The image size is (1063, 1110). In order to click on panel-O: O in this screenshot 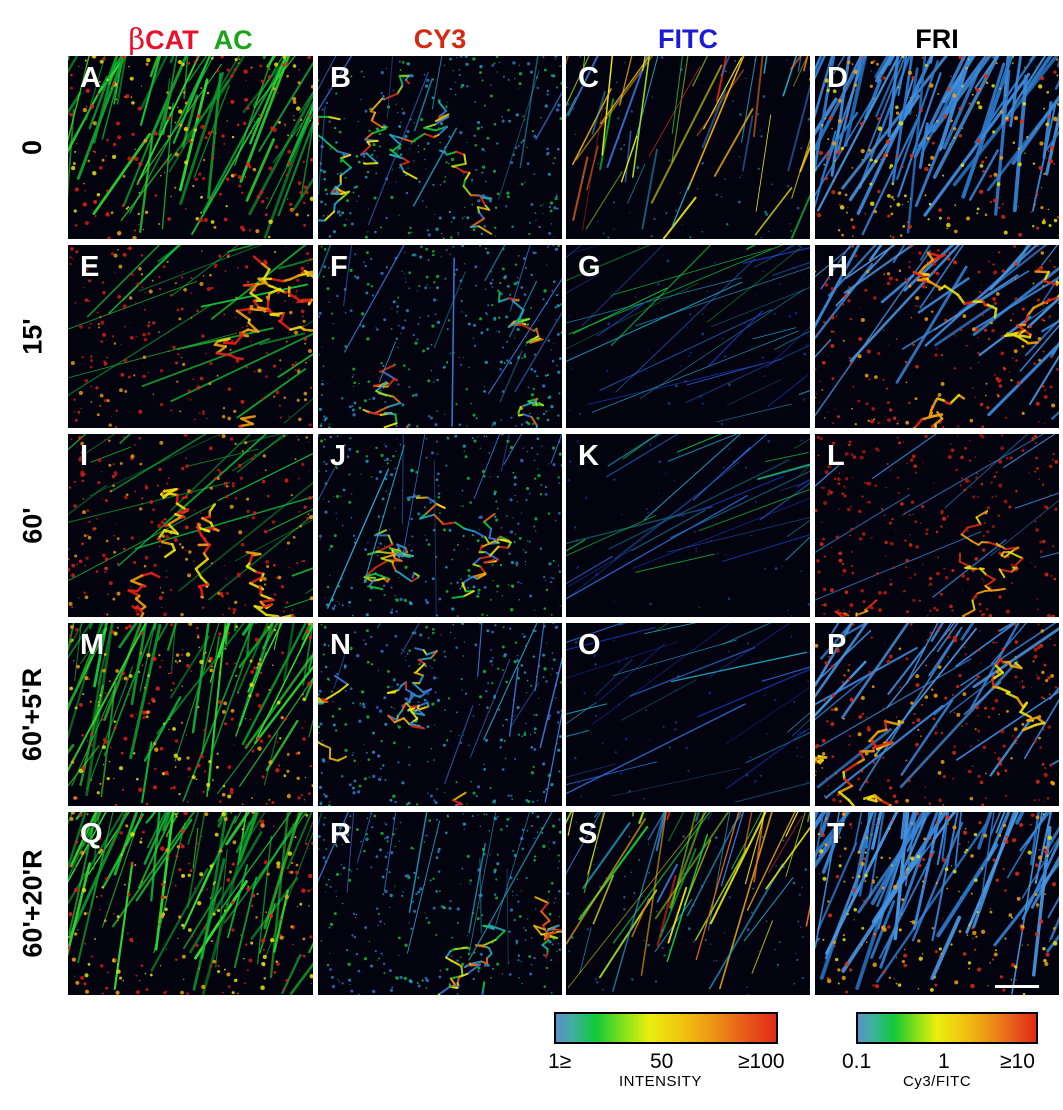, I will do `click(688, 714)`.